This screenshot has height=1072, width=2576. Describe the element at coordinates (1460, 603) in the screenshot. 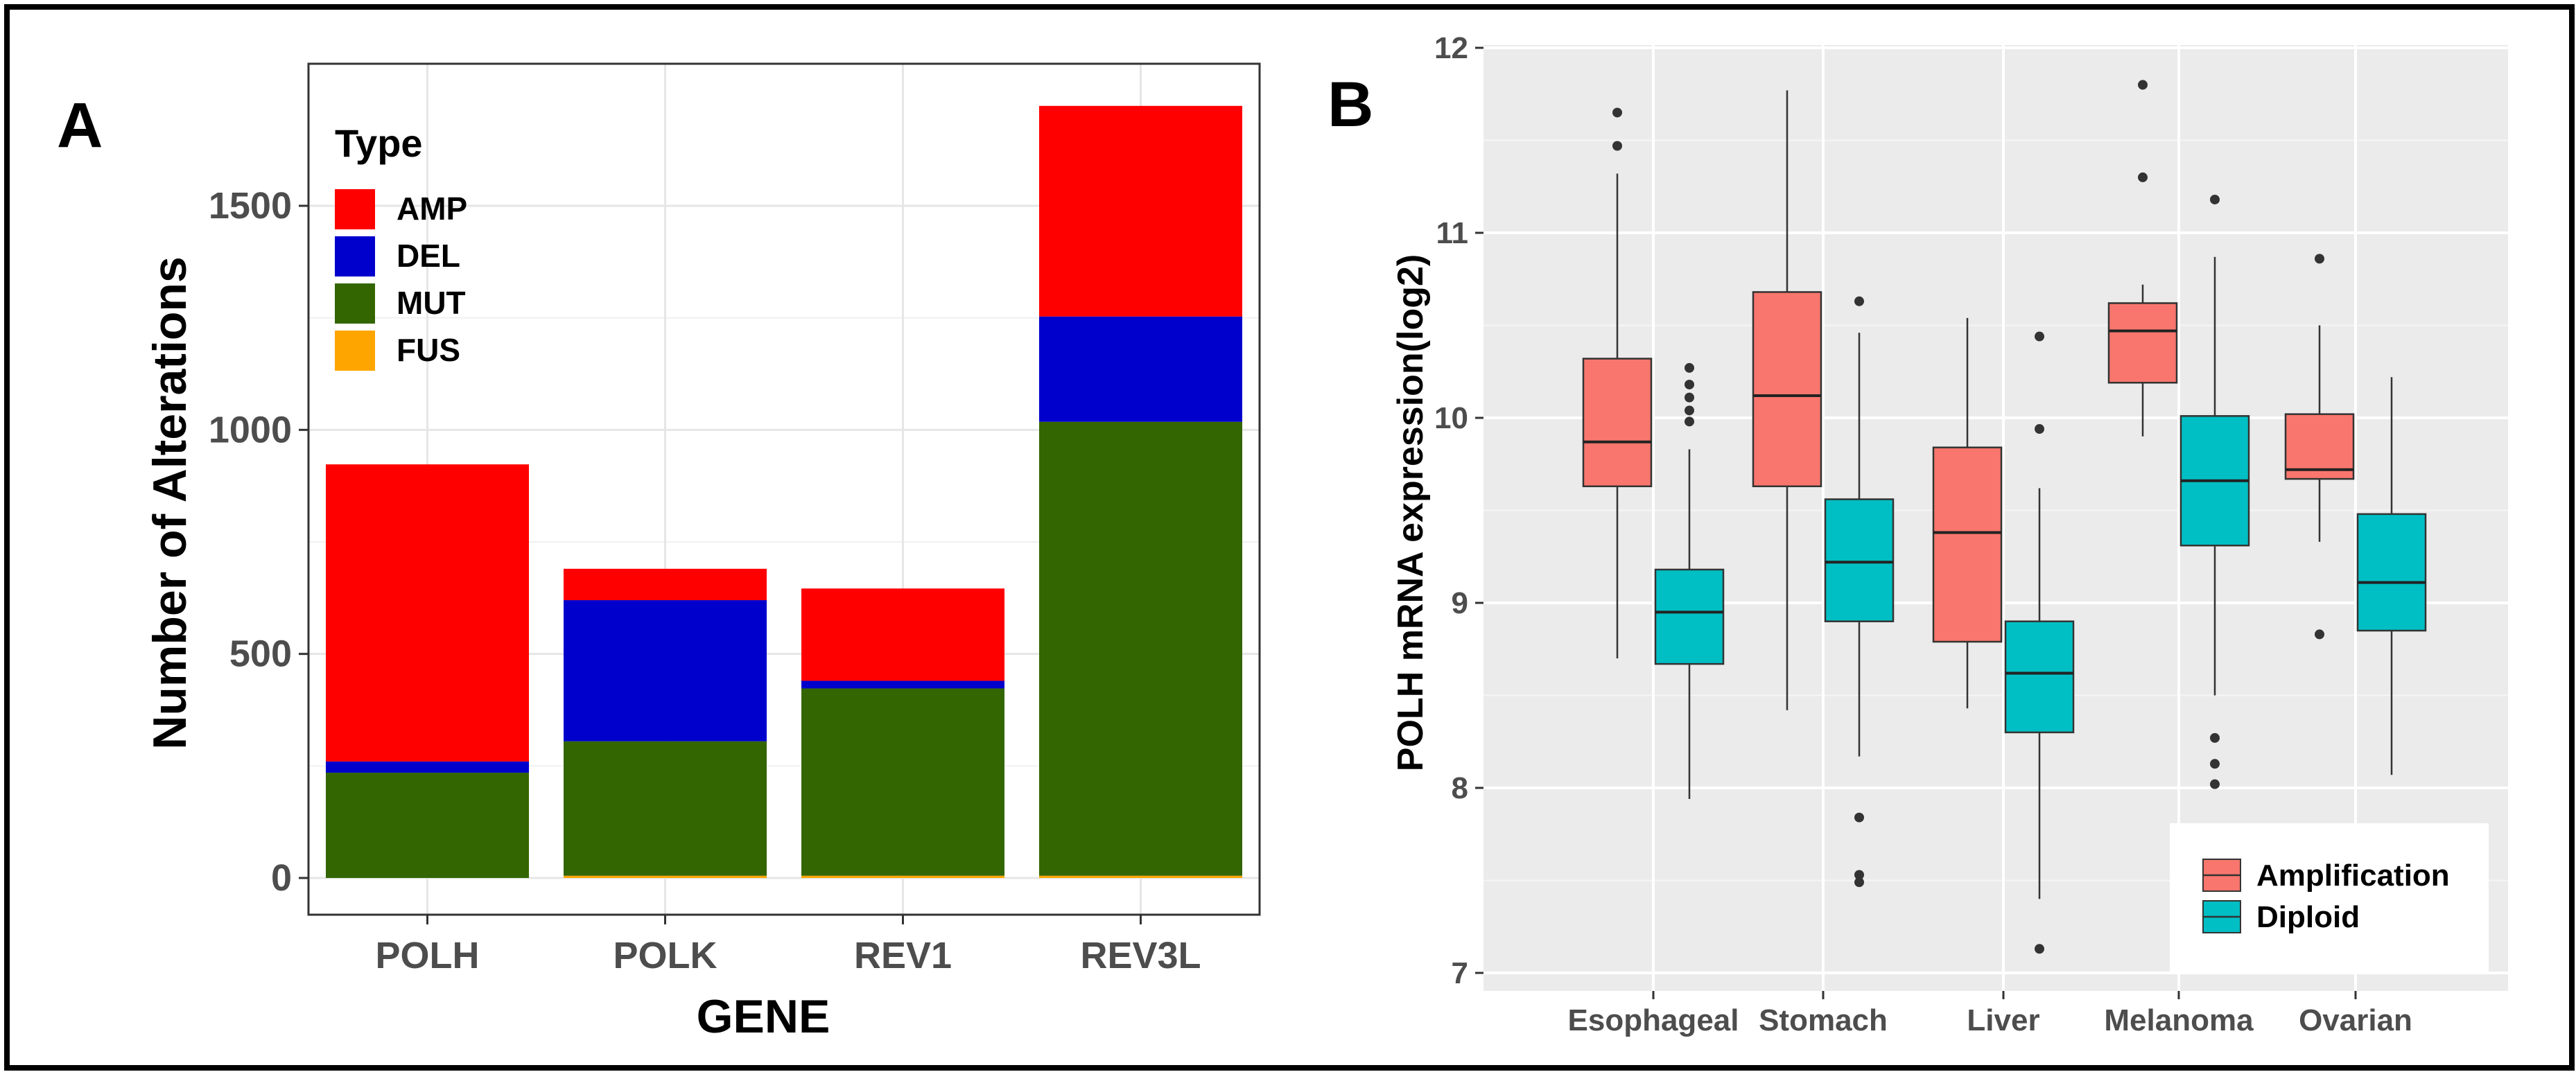

I see `y-tick-label: 9` at that location.